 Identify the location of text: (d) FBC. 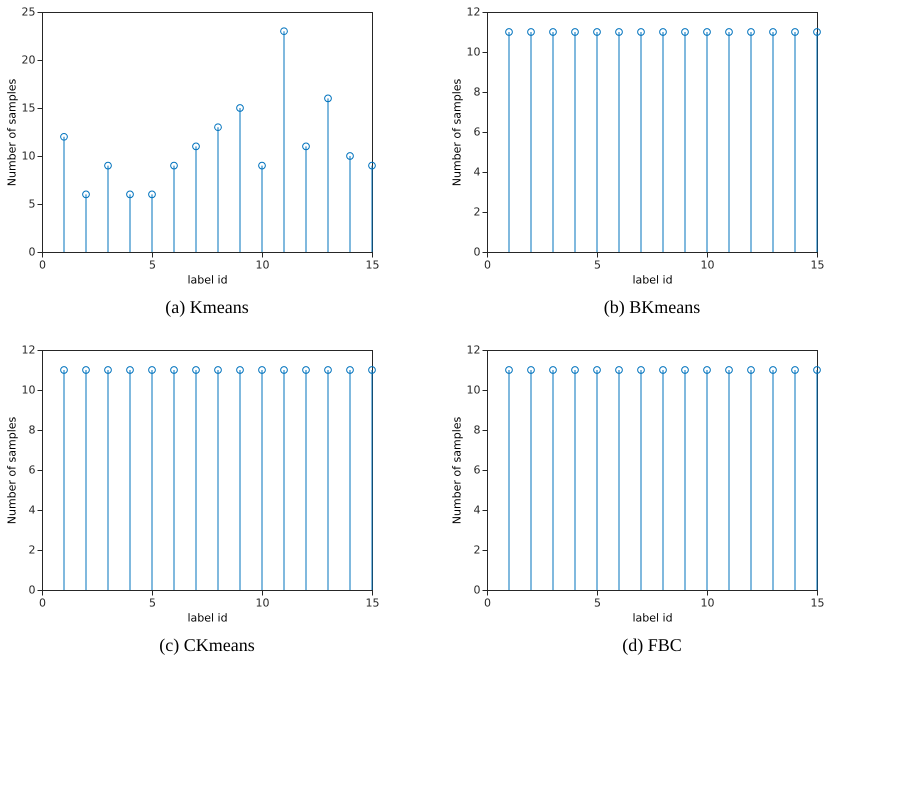
(652, 645).